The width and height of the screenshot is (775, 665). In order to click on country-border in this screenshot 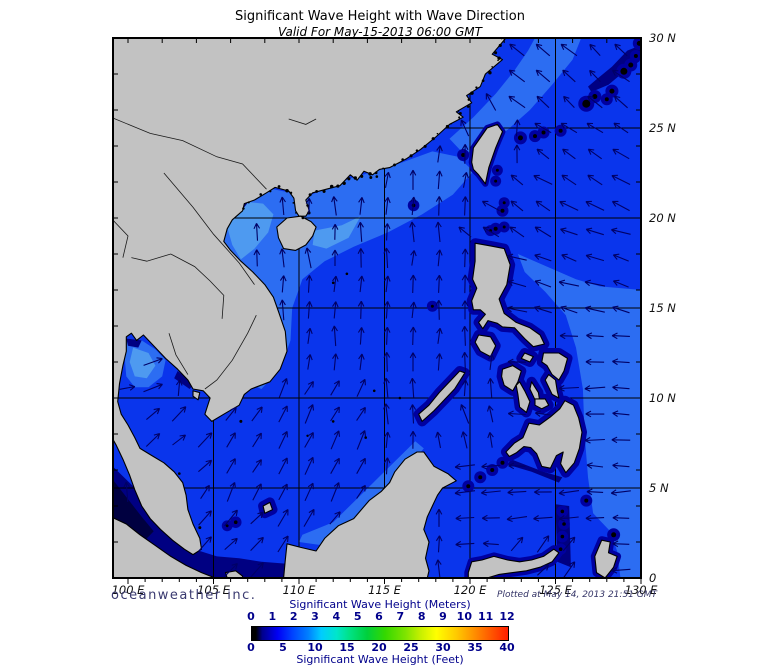, I will do `click(230, 352)`.